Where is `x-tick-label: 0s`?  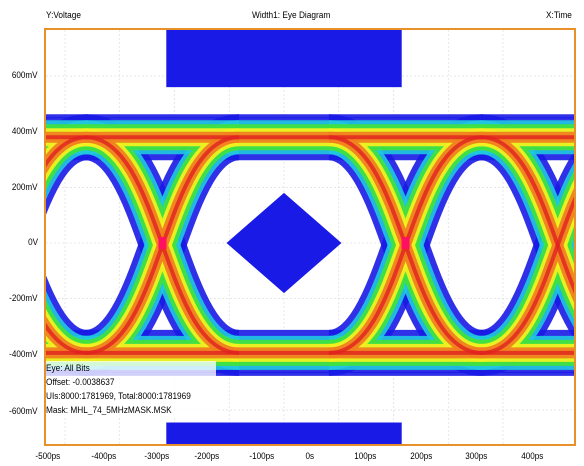
x-tick-label: 0s is located at coordinates (310, 456).